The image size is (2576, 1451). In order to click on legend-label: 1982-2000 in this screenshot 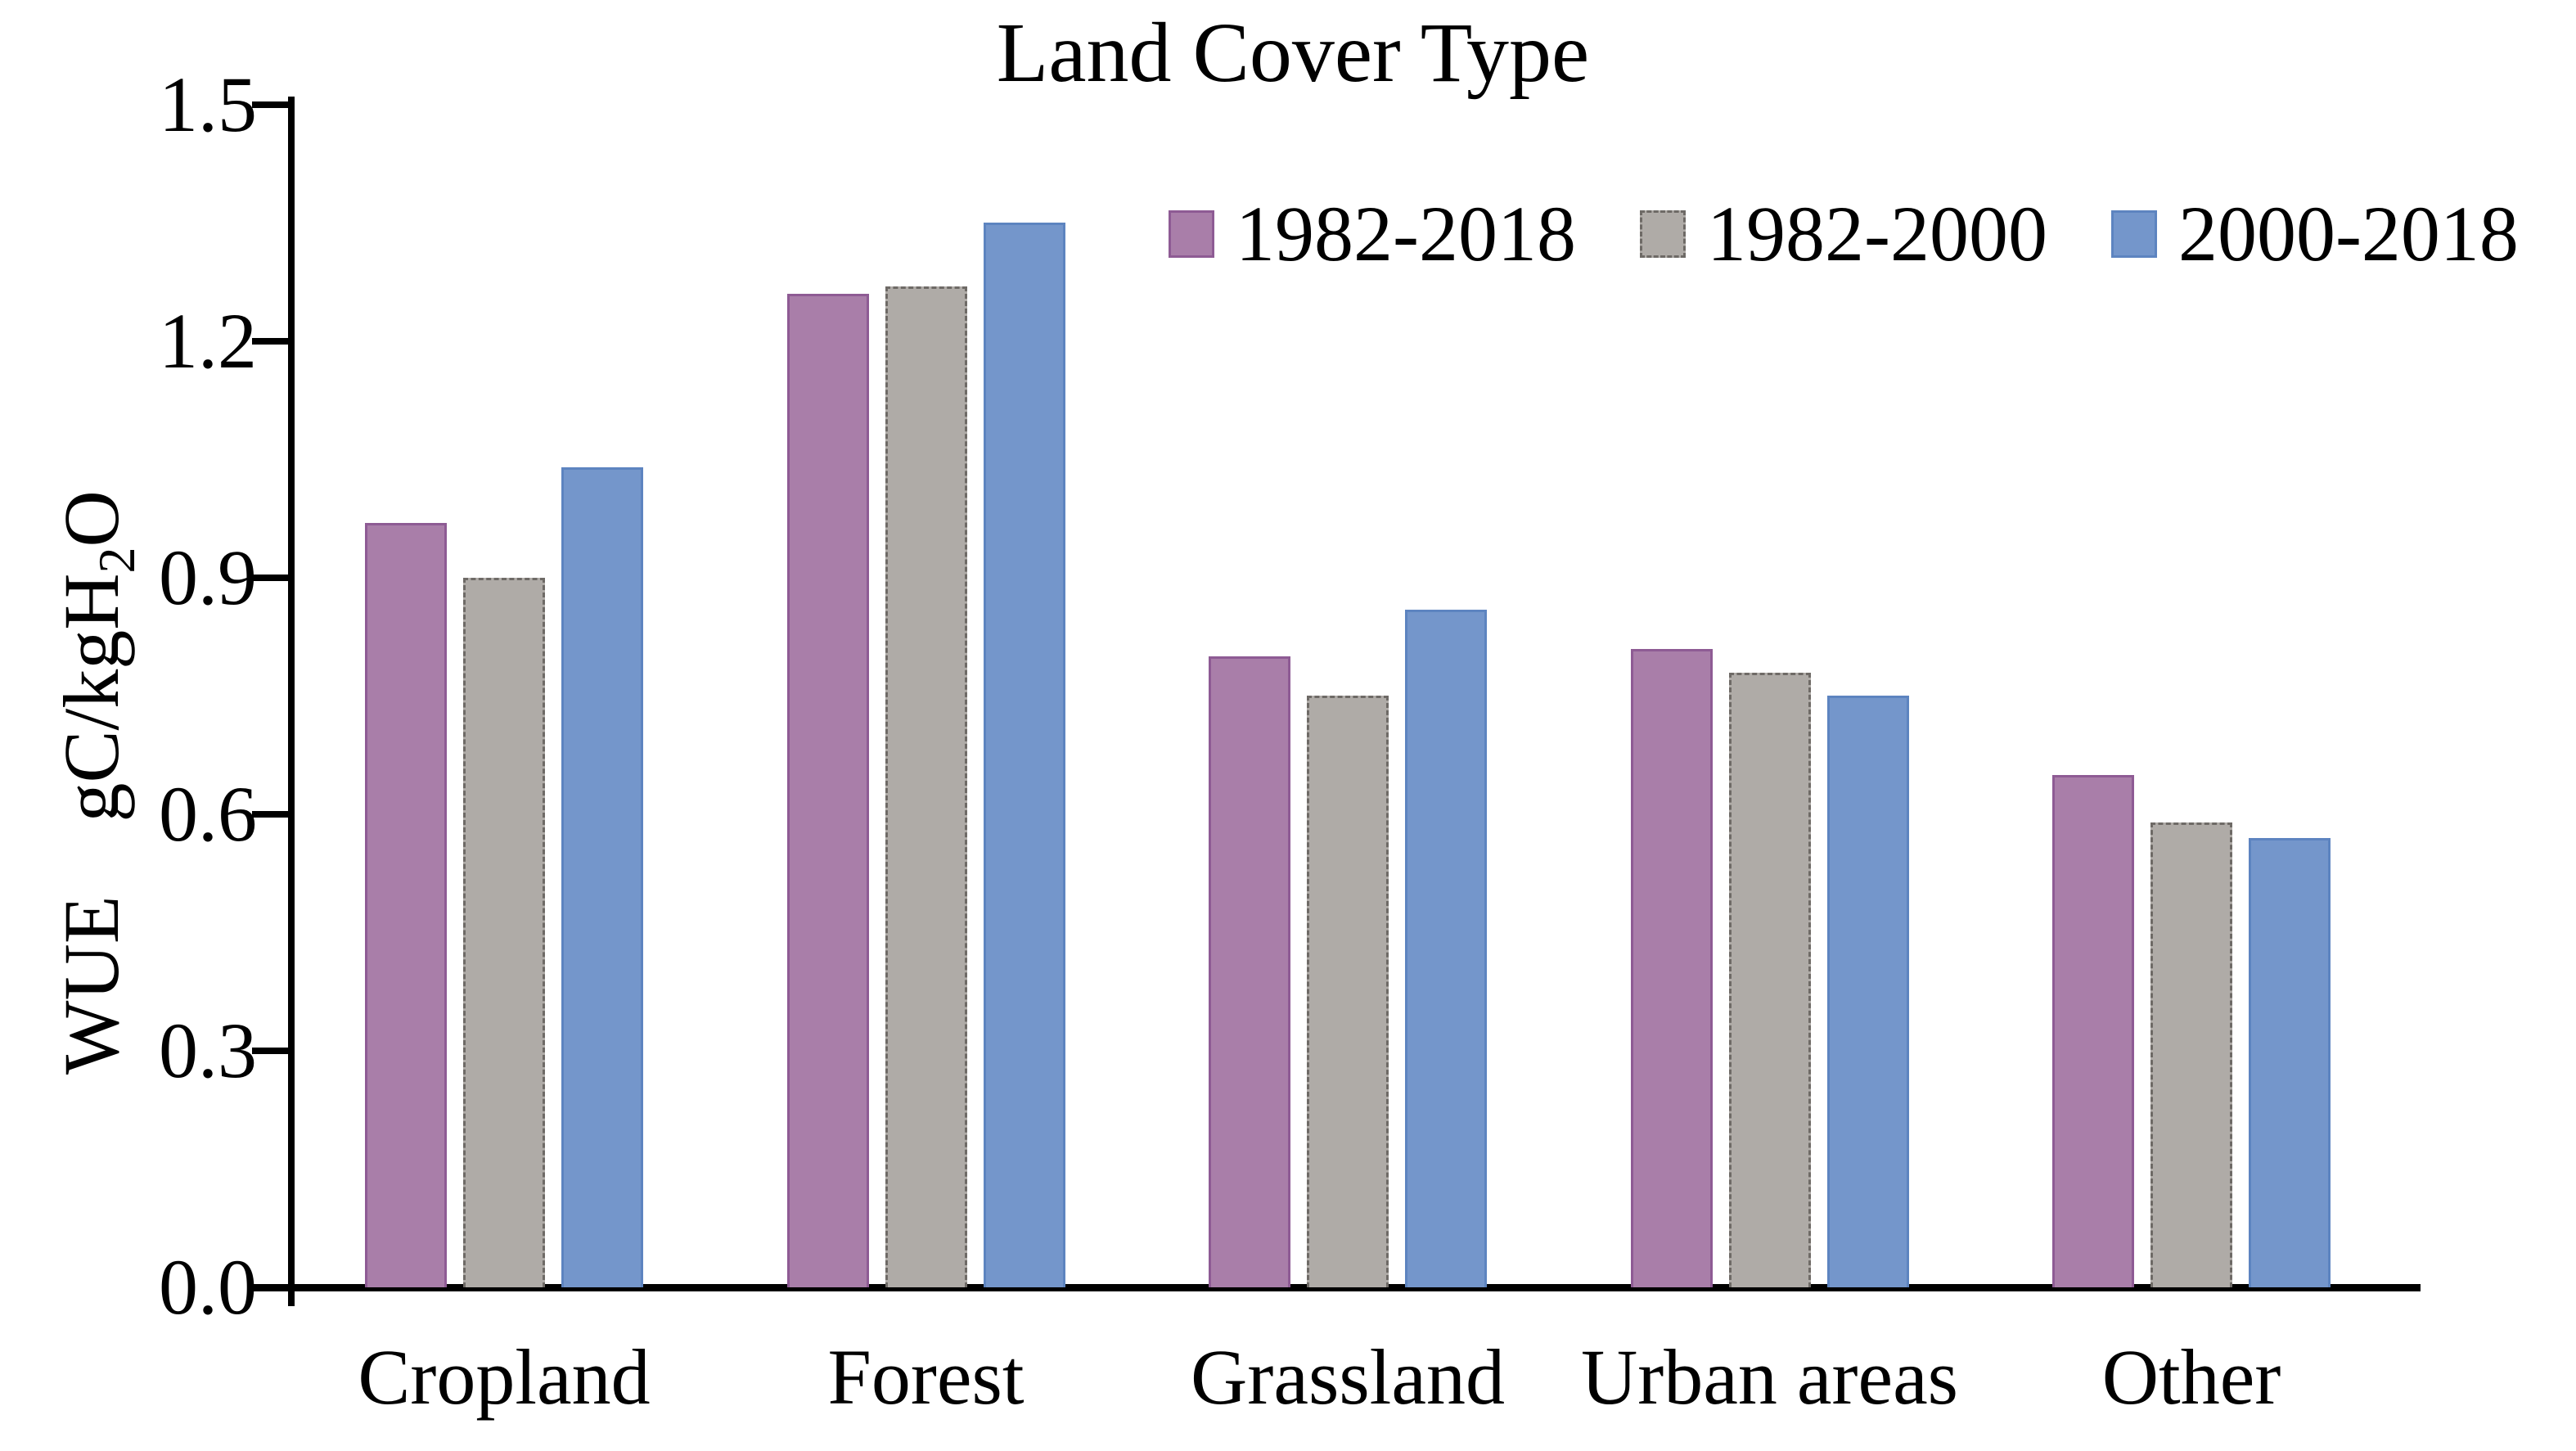, I will do `click(1876, 233)`.